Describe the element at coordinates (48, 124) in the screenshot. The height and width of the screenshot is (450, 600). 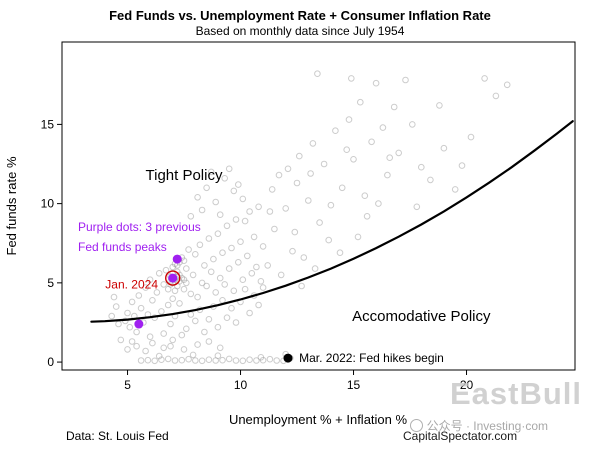
I see `y-tick-label: 15` at that location.